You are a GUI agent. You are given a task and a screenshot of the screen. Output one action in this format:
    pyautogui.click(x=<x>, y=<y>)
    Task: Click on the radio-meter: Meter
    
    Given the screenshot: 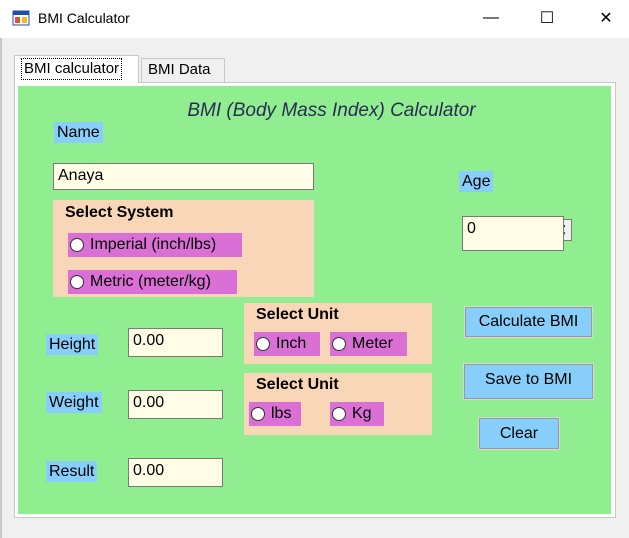 What is the action you would take?
    pyautogui.click(x=368, y=344)
    